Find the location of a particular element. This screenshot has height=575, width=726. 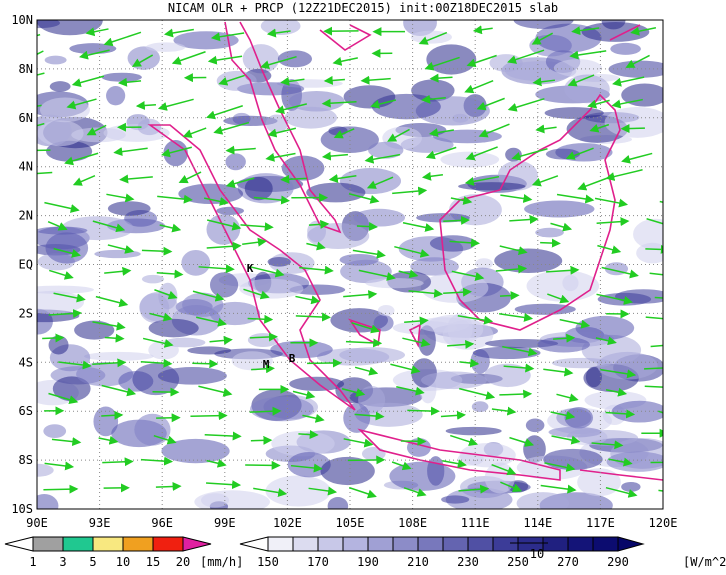

colorbar-label: 3 is located at coordinates (62, 562).